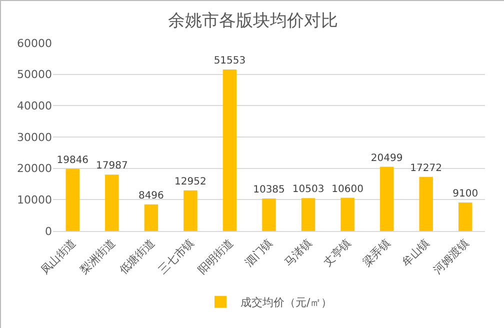 The height and width of the screenshot is (328, 504). What do you see at coordinates (34, 106) in the screenshot?
I see `y-tick-label: 40000` at bounding box center [34, 106].